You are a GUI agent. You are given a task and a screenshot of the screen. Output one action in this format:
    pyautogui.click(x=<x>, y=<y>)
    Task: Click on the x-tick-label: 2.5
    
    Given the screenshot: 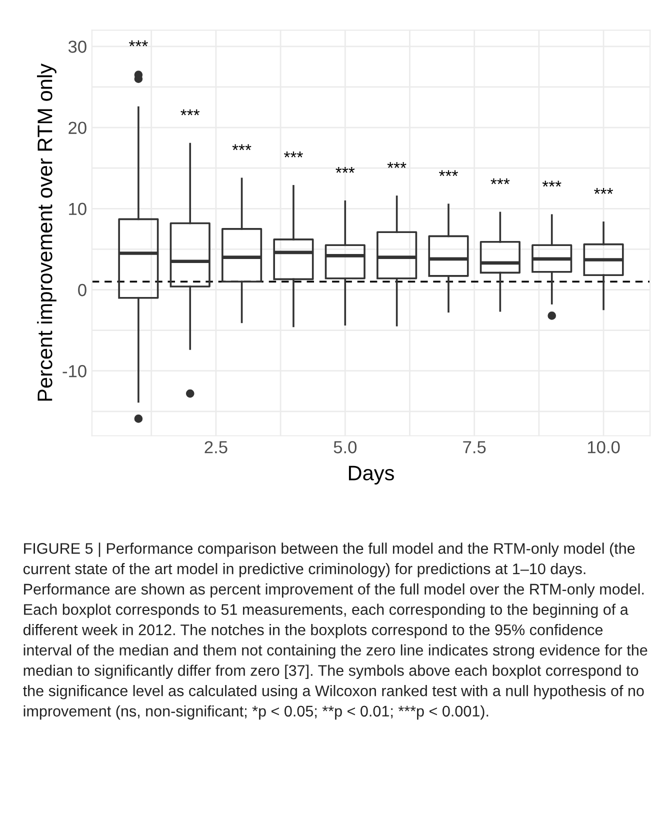 What is the action you would take?
    pyautogui.click(x=216, y=447)
    